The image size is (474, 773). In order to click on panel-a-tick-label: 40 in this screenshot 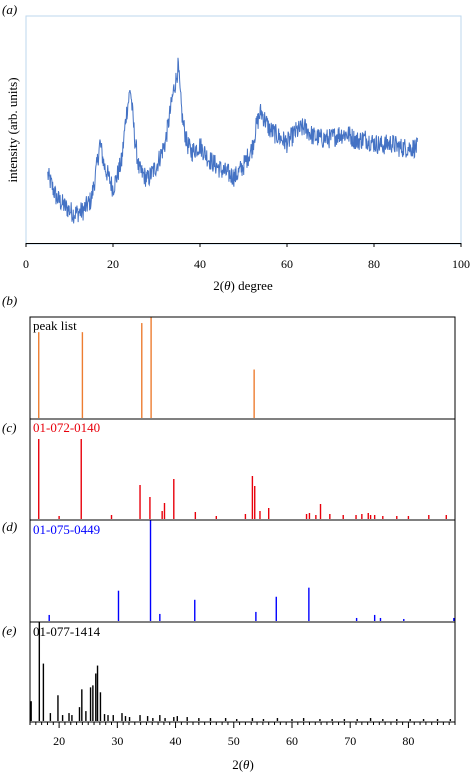, I will do `click(200, 264)`.